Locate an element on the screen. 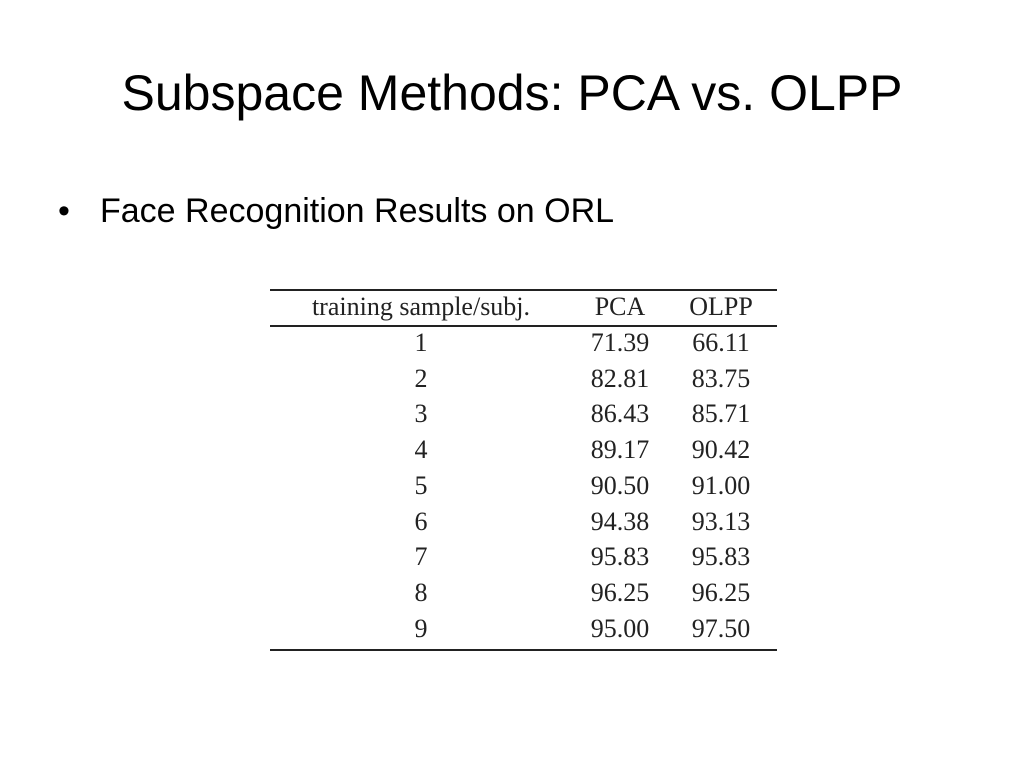  table-cell: 6 is located at coordinates (421, 521).